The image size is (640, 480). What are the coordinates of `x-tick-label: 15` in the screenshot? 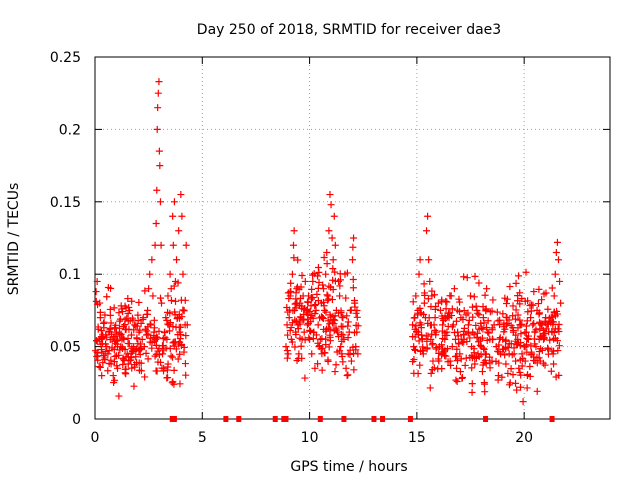 It's located at (417, 438).